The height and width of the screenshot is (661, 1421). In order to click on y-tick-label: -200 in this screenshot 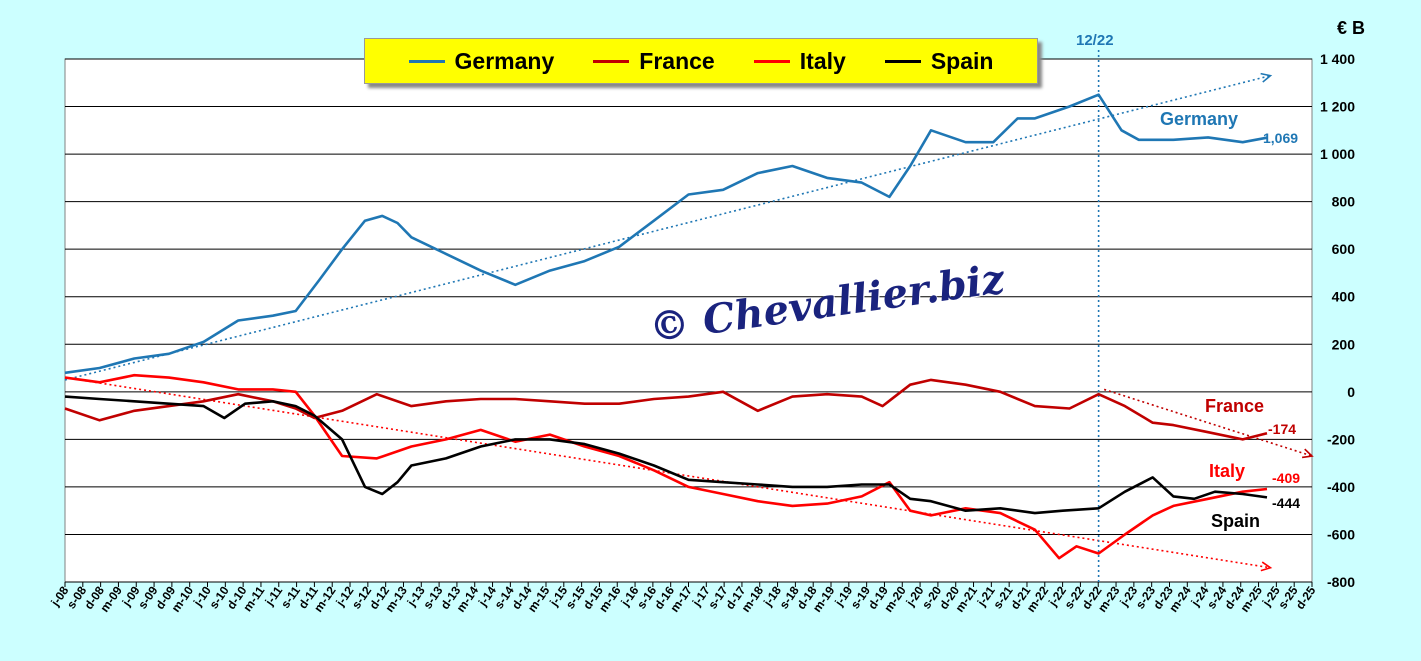, I will do `click(1341, 439)`.